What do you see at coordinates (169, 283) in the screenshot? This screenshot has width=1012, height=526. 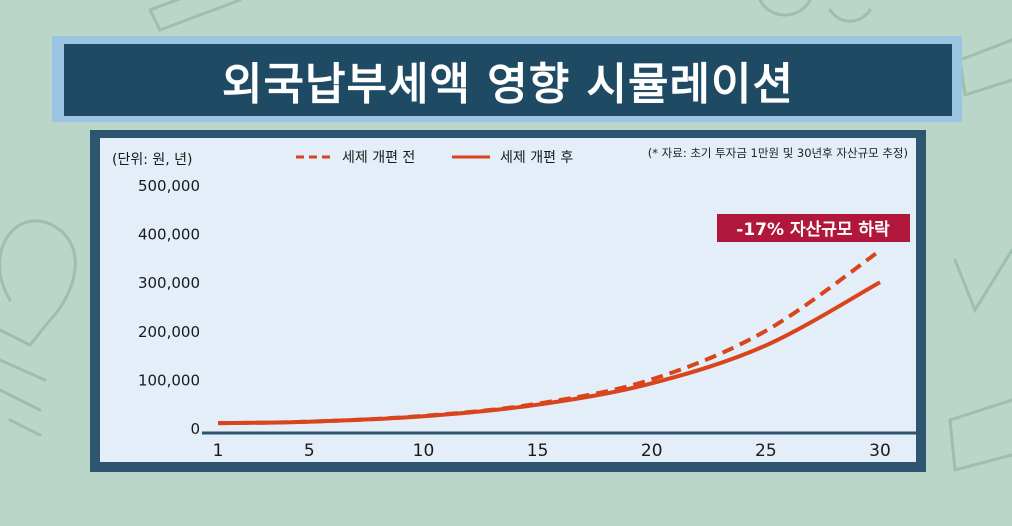 I see `y-tick-label: 300,000` at bounding box center [169, 283].